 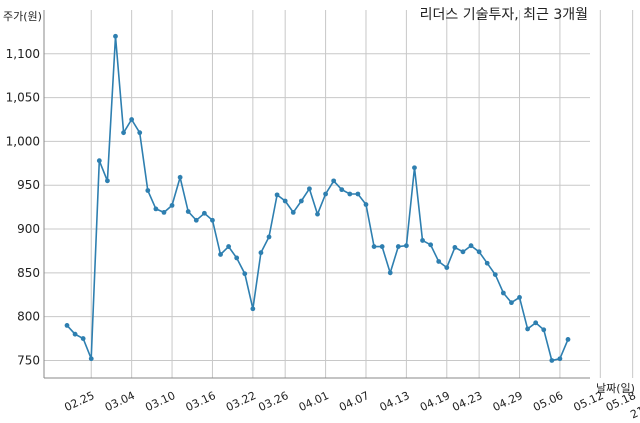 I want to click on y-tick-label: 1,000, so click(x=23, y=141).